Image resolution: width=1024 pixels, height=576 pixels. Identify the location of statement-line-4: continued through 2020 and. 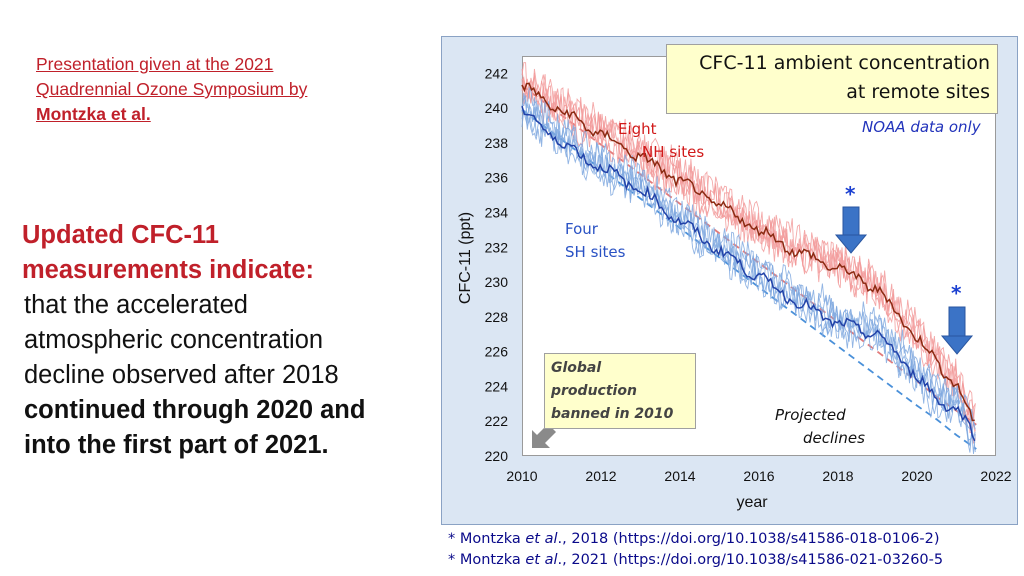
(195, 410).